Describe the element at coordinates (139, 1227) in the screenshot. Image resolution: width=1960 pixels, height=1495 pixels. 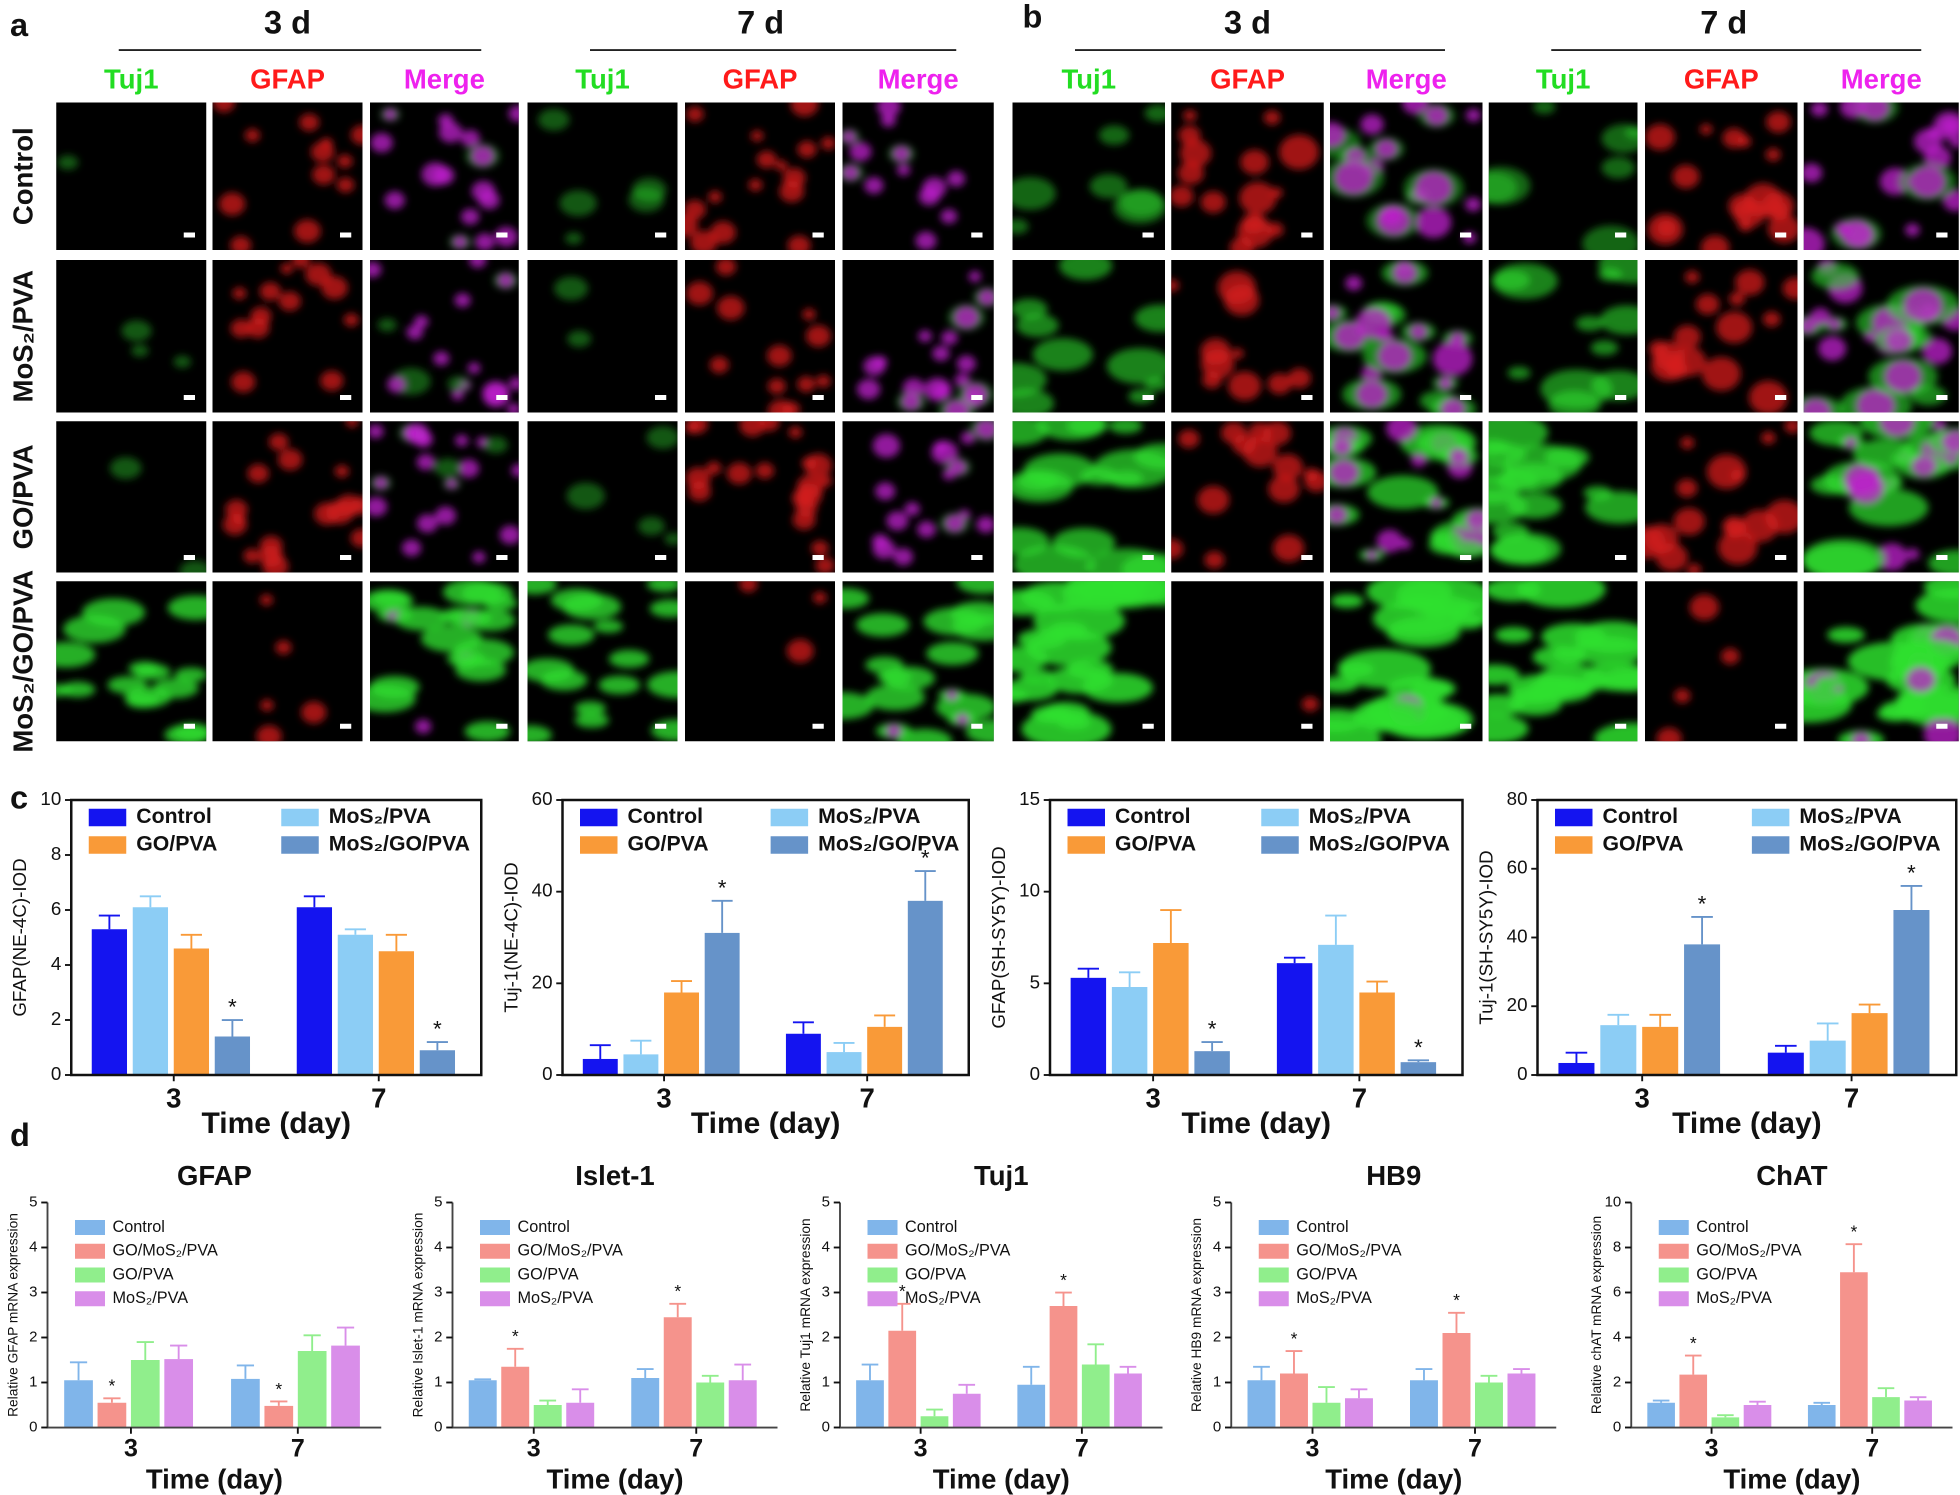
I see `legend-label: Control` at that location.